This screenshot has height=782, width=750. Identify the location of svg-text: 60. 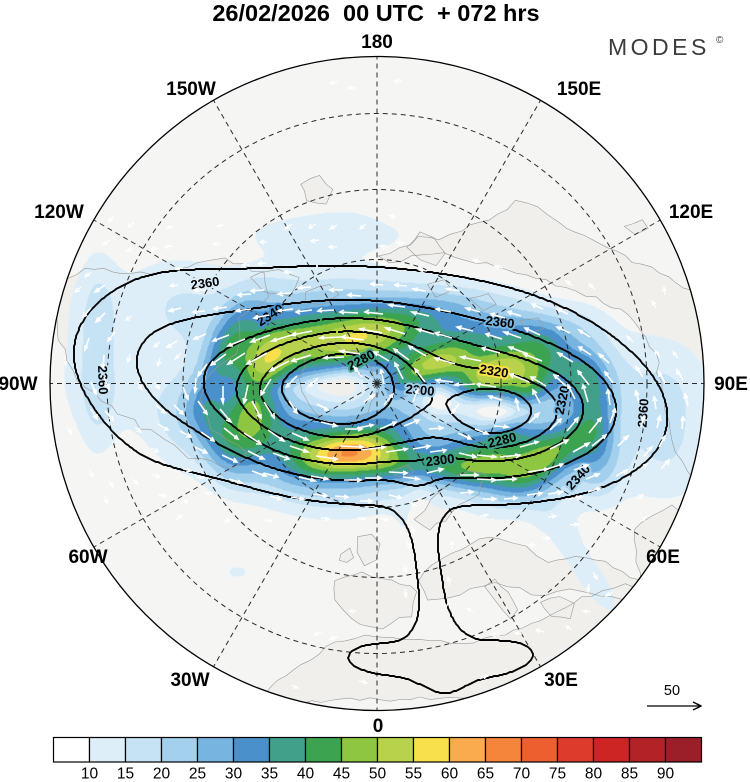
(450, 774).